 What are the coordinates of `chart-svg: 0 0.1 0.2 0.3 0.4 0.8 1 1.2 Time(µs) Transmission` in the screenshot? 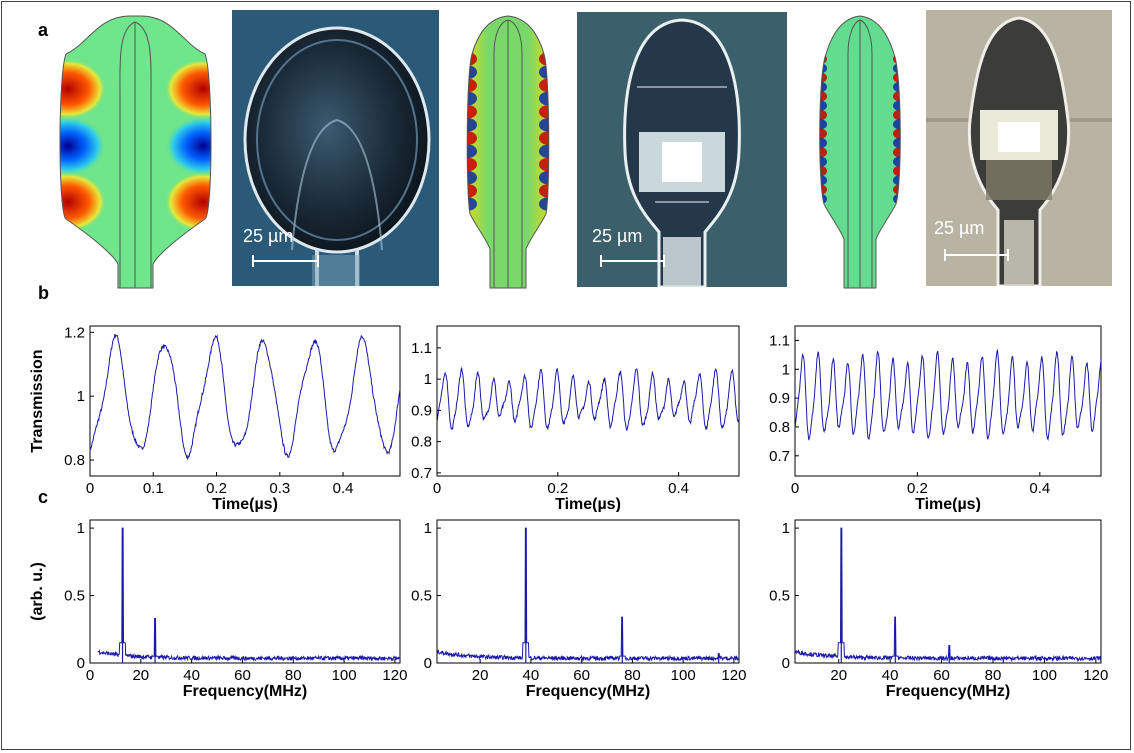 It's located at (220, 412).